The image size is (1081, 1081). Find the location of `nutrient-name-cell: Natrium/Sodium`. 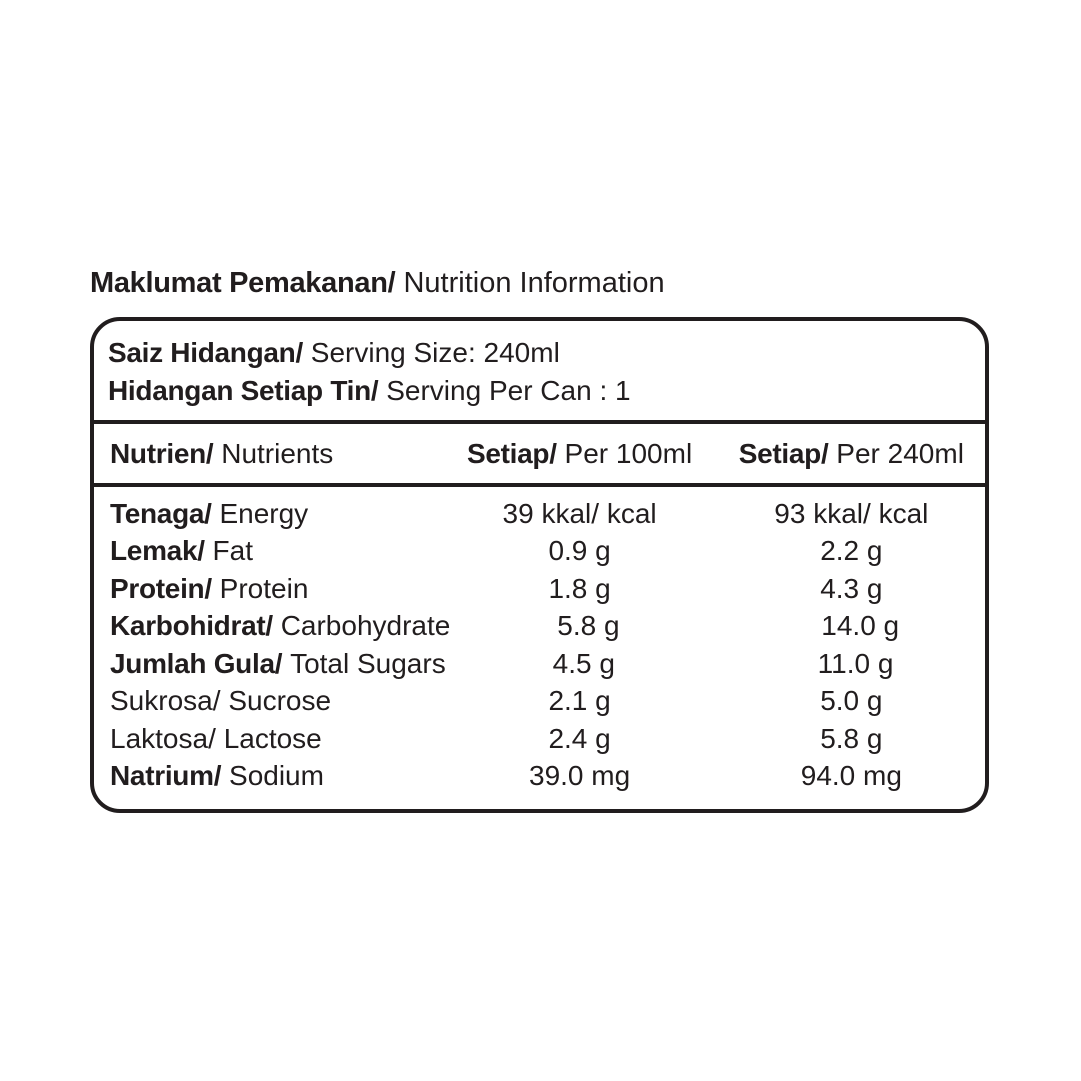

nutrient-name-cell: Natrium/Sodium is located at coordinates (267, 776).